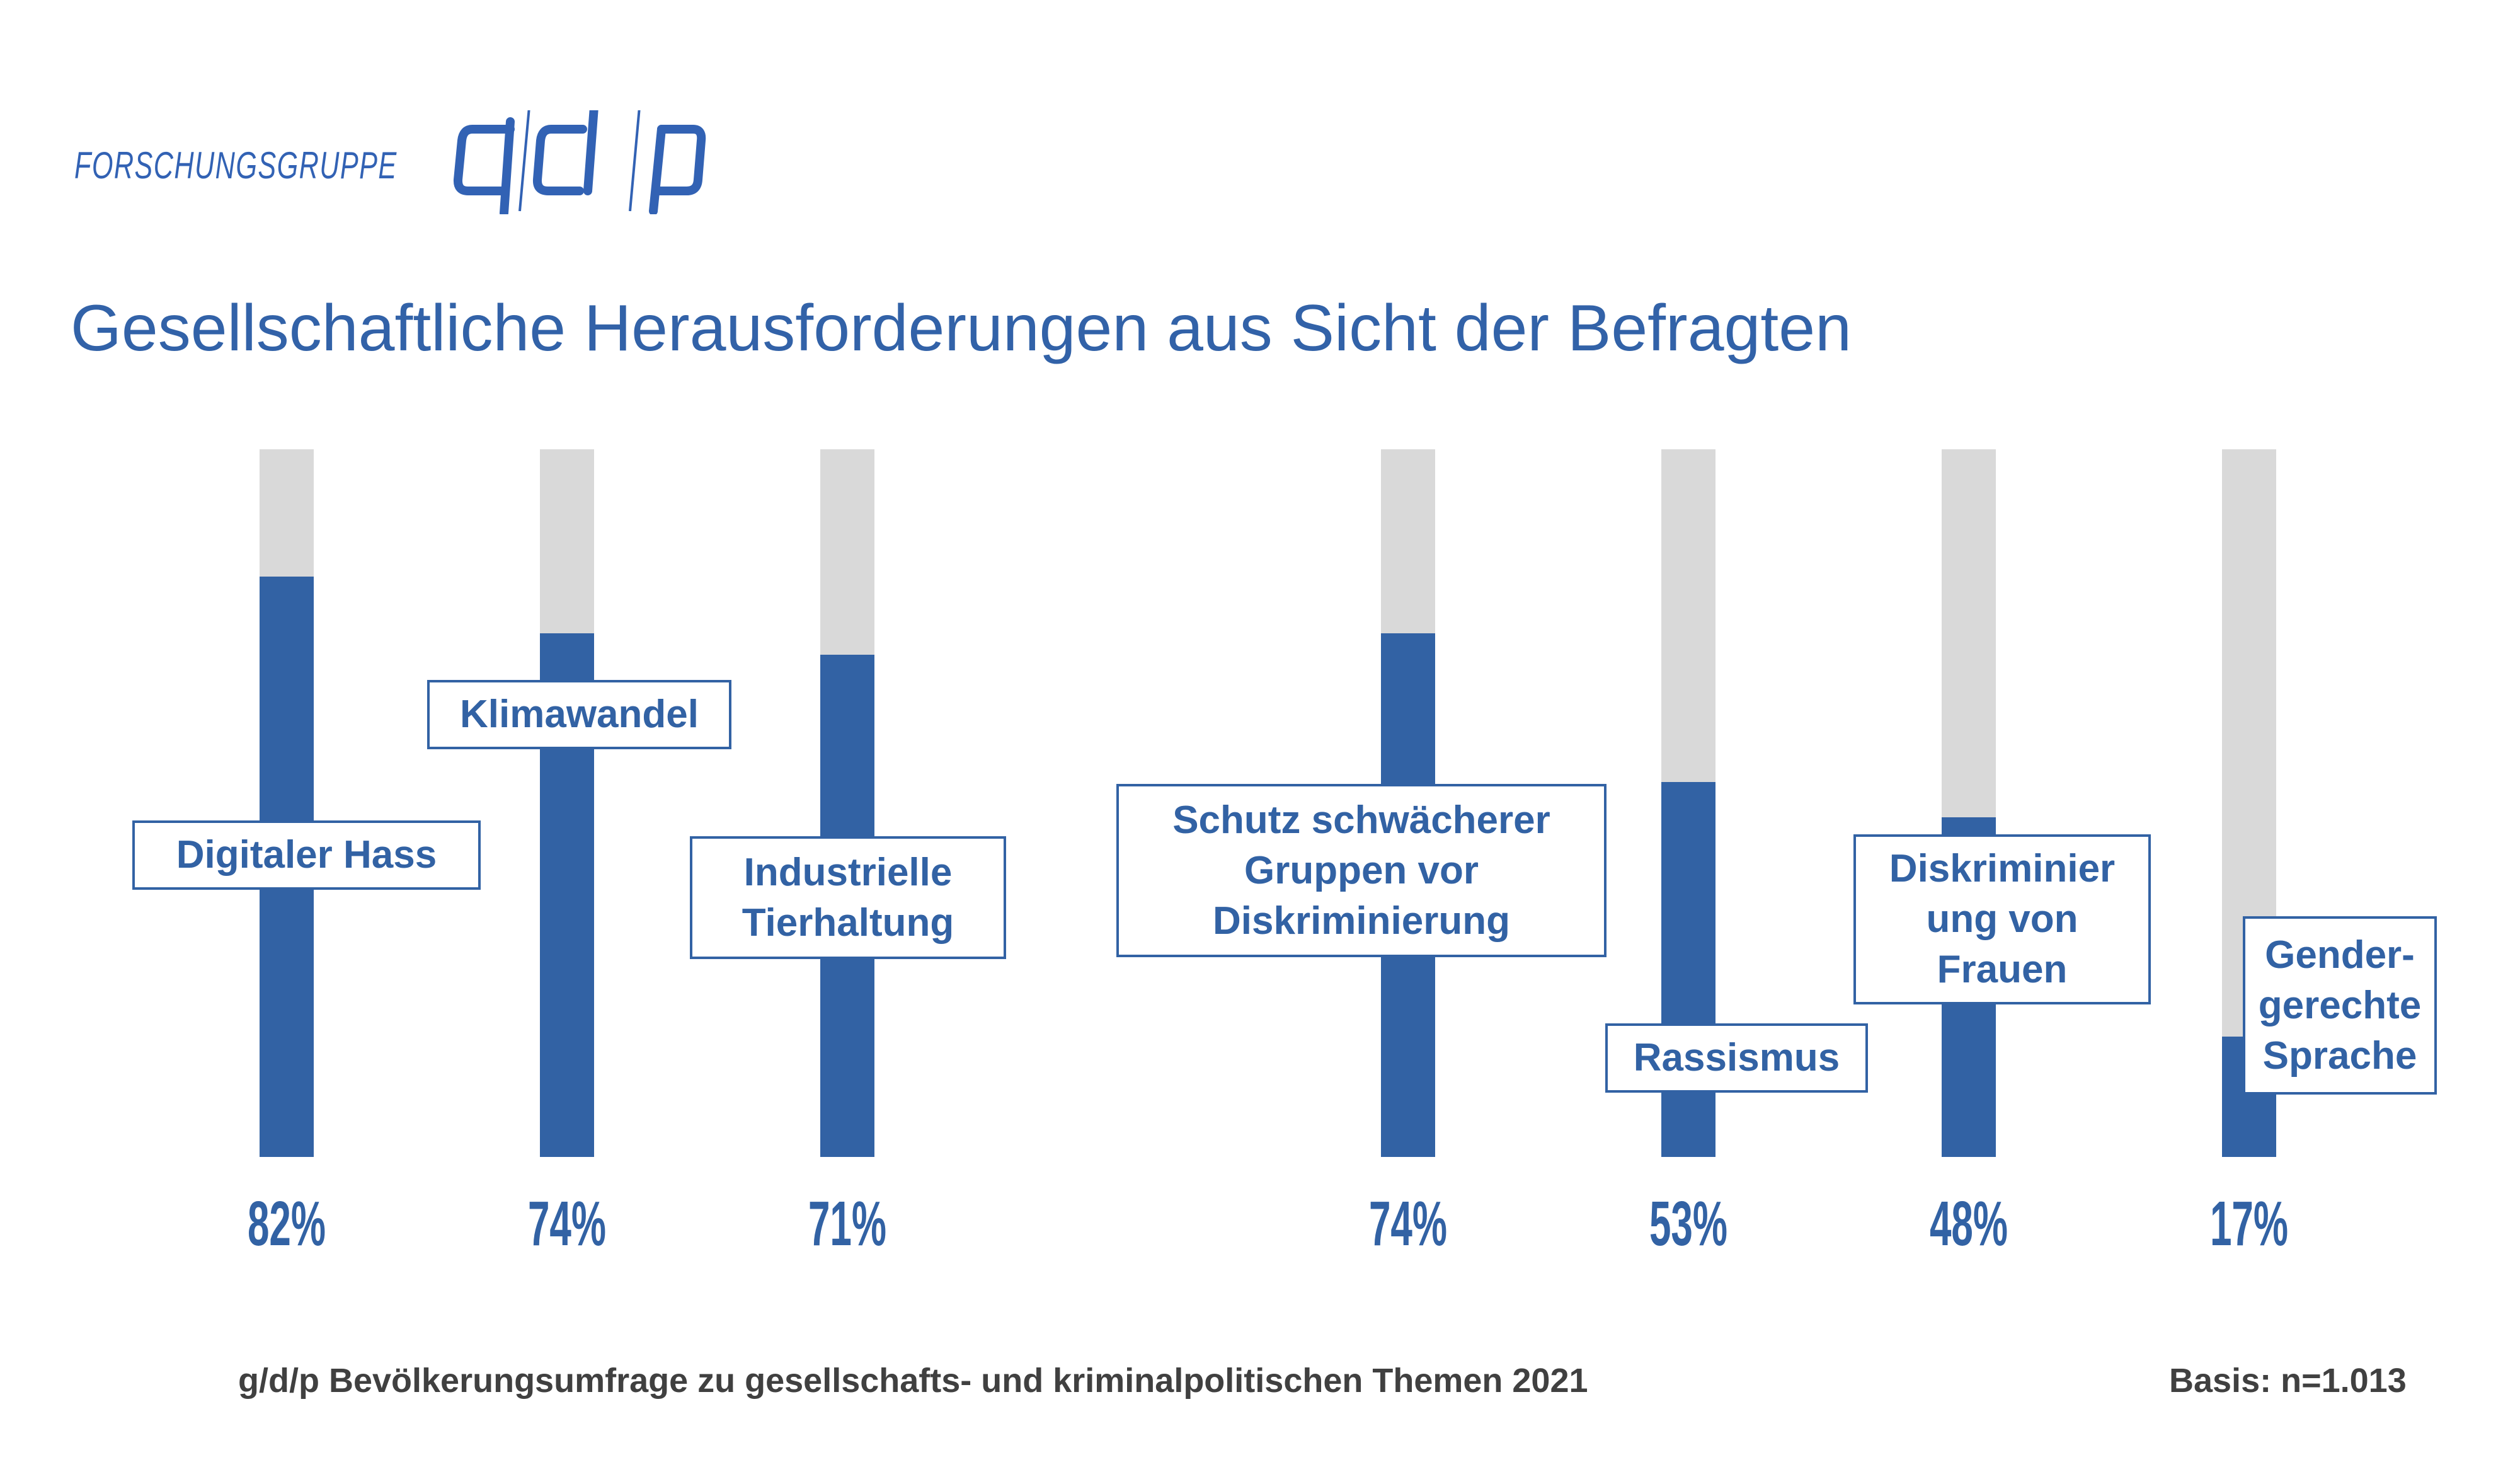 The width and height of the screenshot is (2520, 1484). I want to click on category-label: Rassismus, so click(1736, 1058).